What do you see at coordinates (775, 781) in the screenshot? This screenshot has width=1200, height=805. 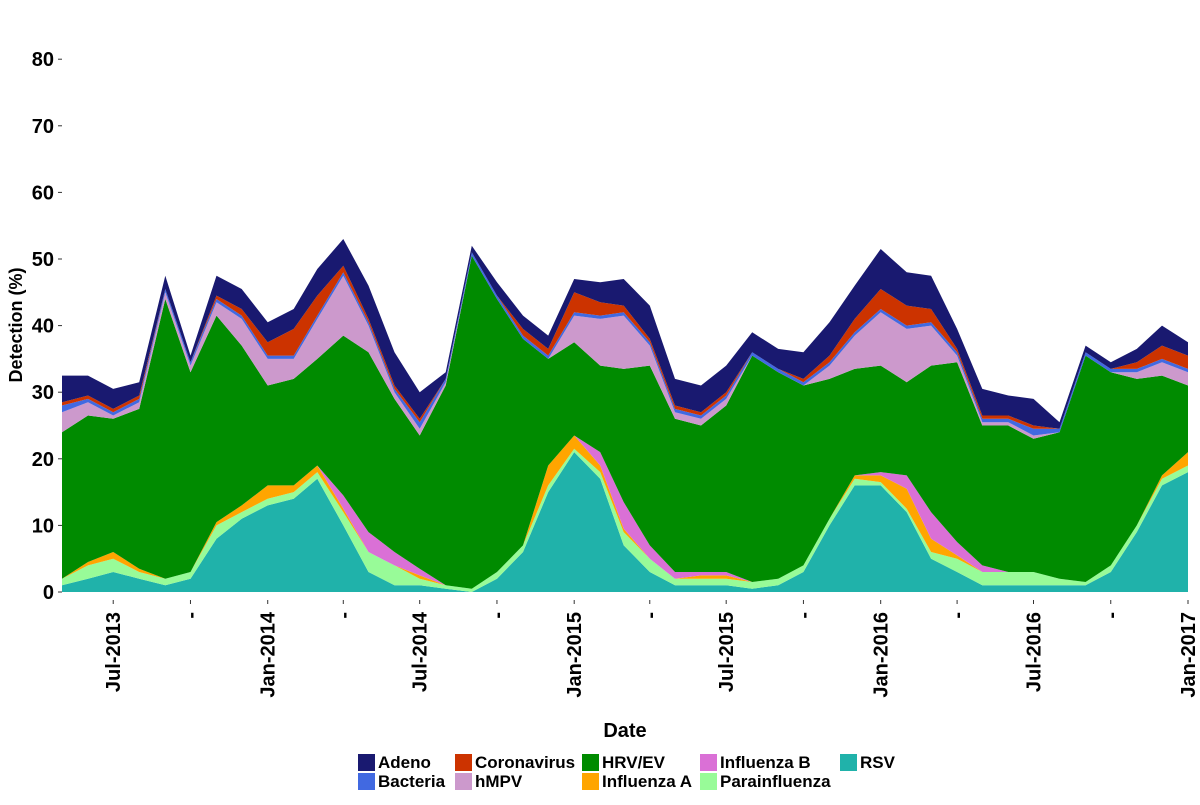 I see `legend-label-parainfluenza: Parainfluenza` at bounding box center [775, 781].